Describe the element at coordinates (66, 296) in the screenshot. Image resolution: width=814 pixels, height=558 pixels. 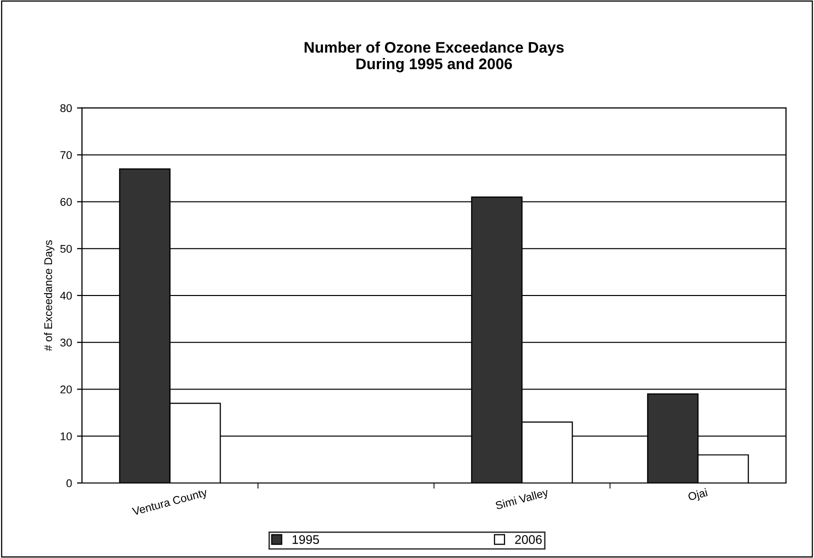
I see `y-tick-label: 40` at that location.